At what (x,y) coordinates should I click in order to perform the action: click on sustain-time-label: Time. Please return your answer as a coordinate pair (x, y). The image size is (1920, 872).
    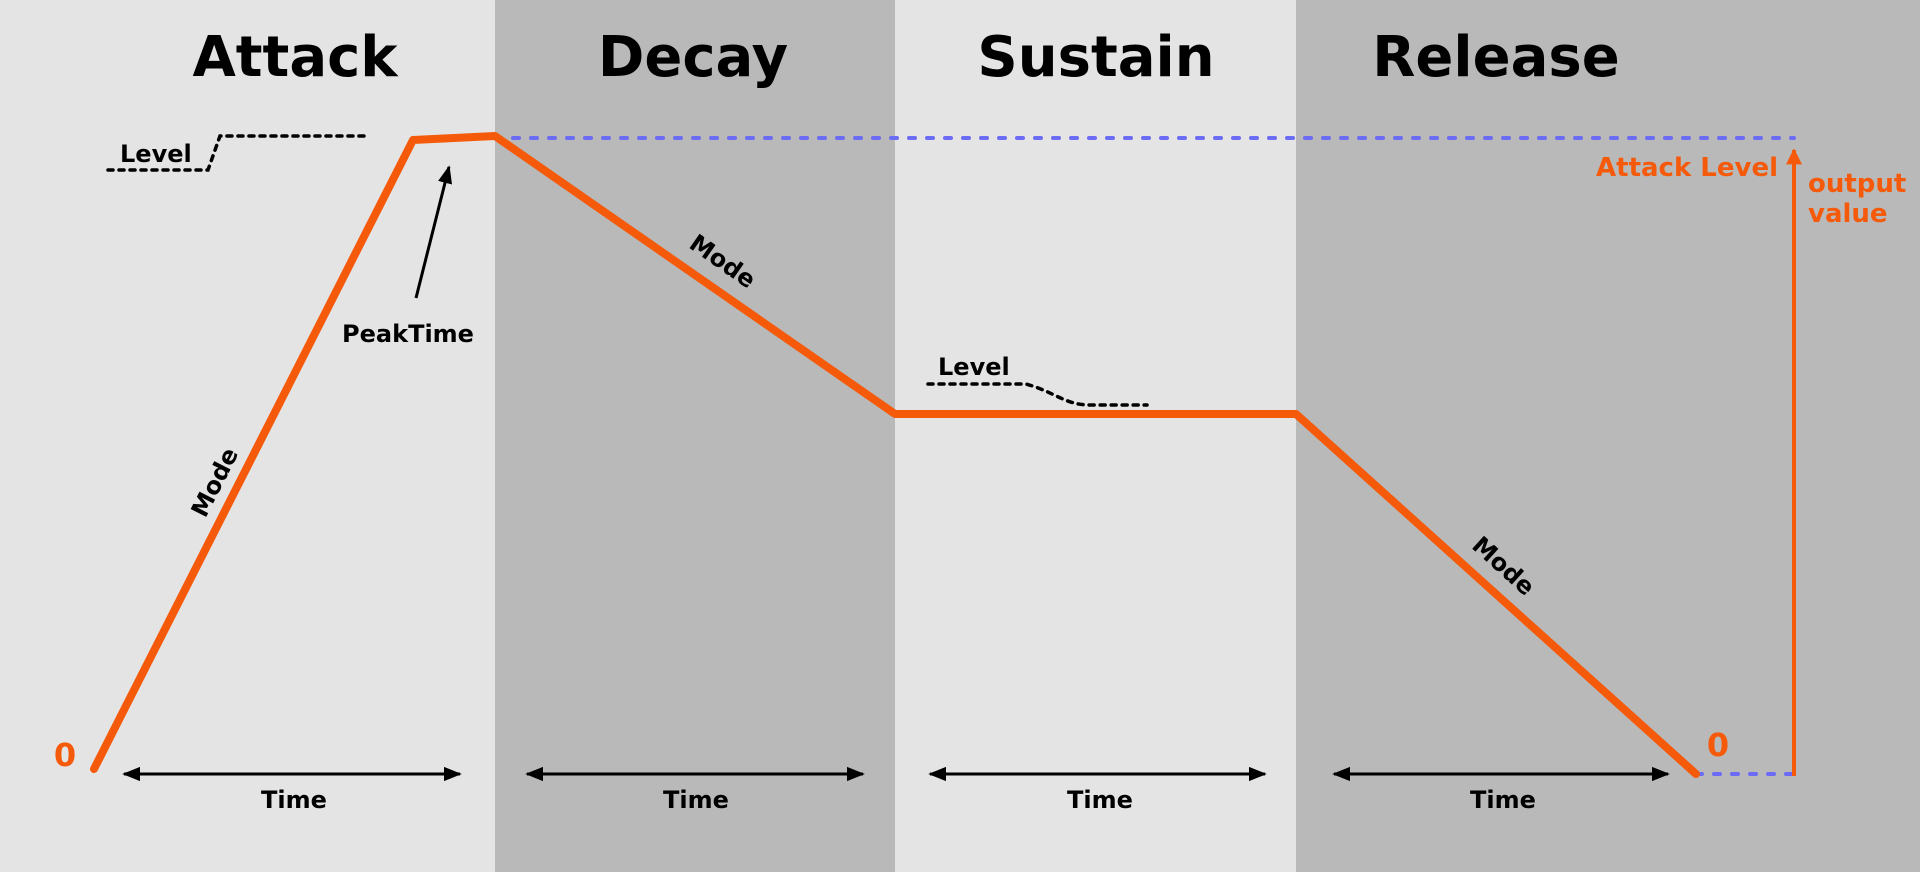
    Looking at the image, I should click on (1100, 800).